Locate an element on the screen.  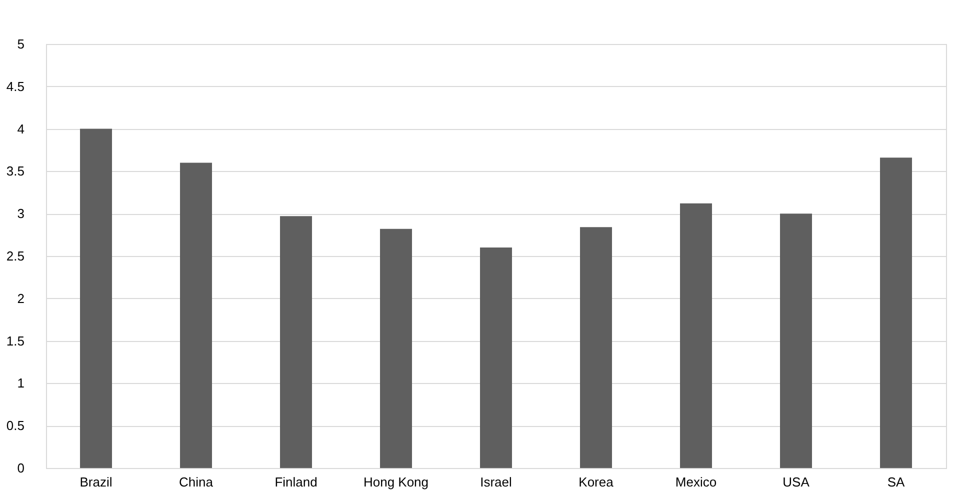
y-tick-label: 4 is located at coordinates (20, 128).